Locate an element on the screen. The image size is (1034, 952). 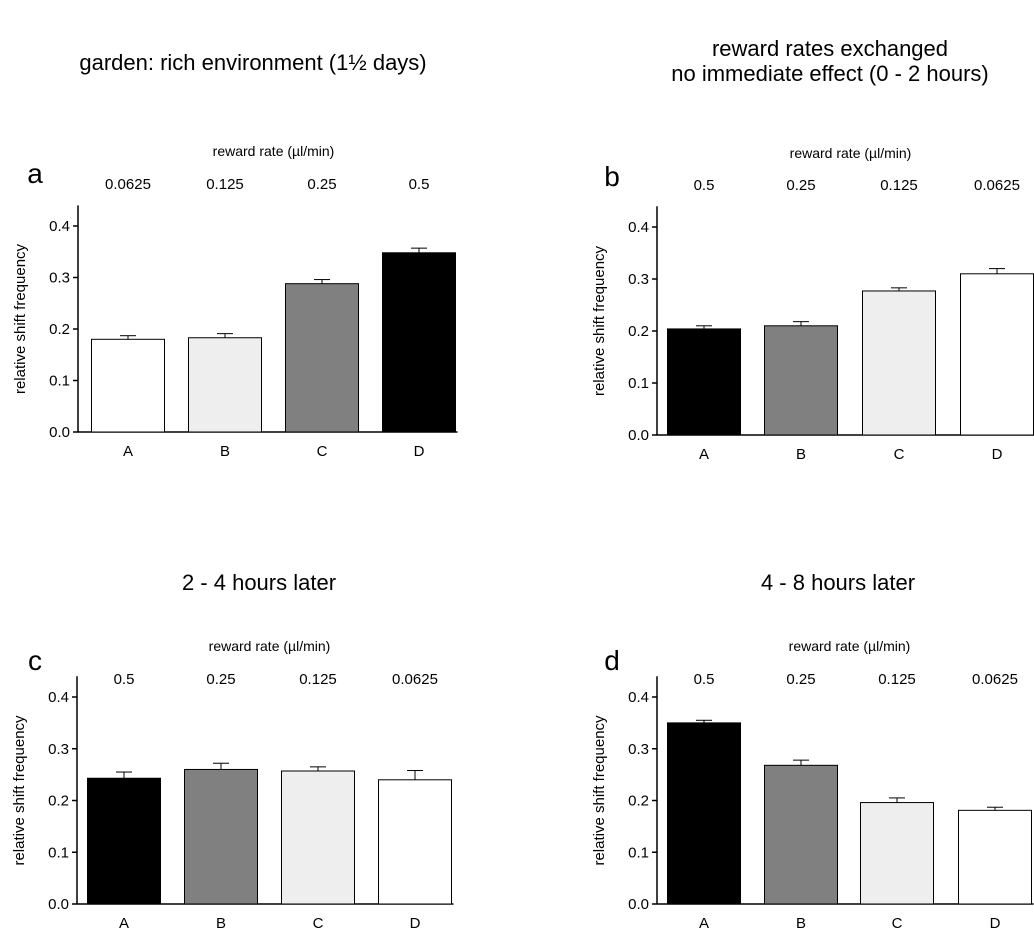
panel-letter: d is located at coordinates (612, 660).